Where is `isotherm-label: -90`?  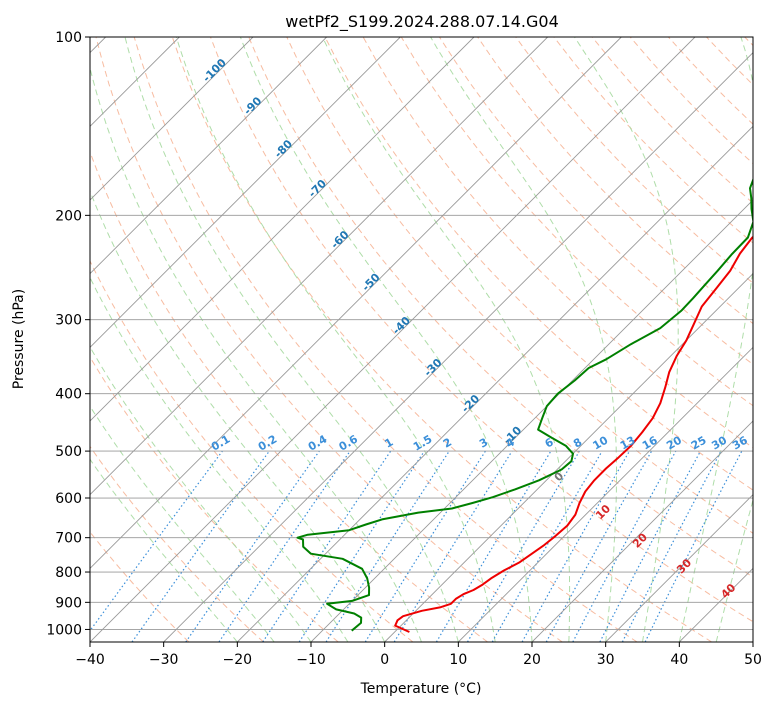
isotherm-label: -90 is located at coordinates (252, 105).